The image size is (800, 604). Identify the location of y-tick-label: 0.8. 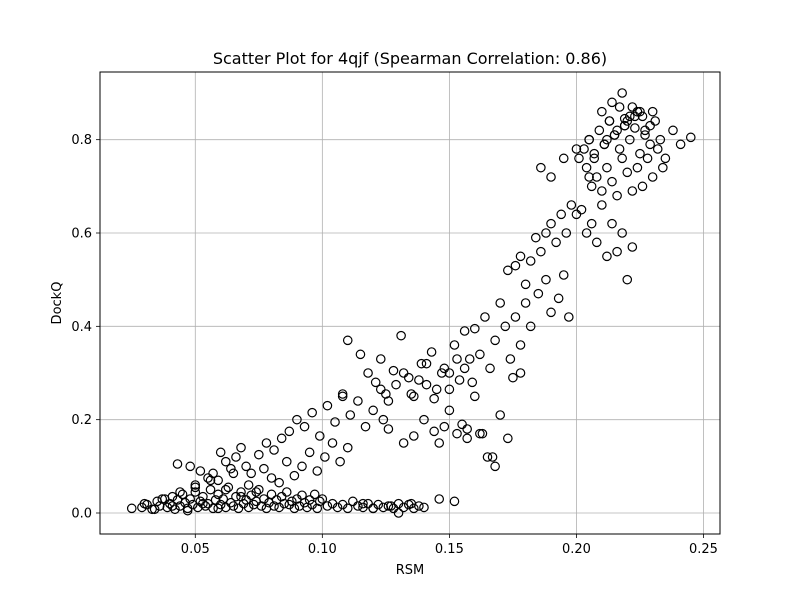
(81, 140).